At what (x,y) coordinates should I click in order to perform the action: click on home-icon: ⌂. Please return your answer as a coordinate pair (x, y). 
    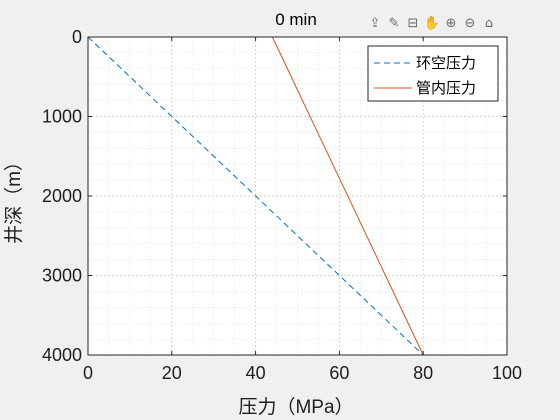
    Looking at the image, I should click on (489, 23).